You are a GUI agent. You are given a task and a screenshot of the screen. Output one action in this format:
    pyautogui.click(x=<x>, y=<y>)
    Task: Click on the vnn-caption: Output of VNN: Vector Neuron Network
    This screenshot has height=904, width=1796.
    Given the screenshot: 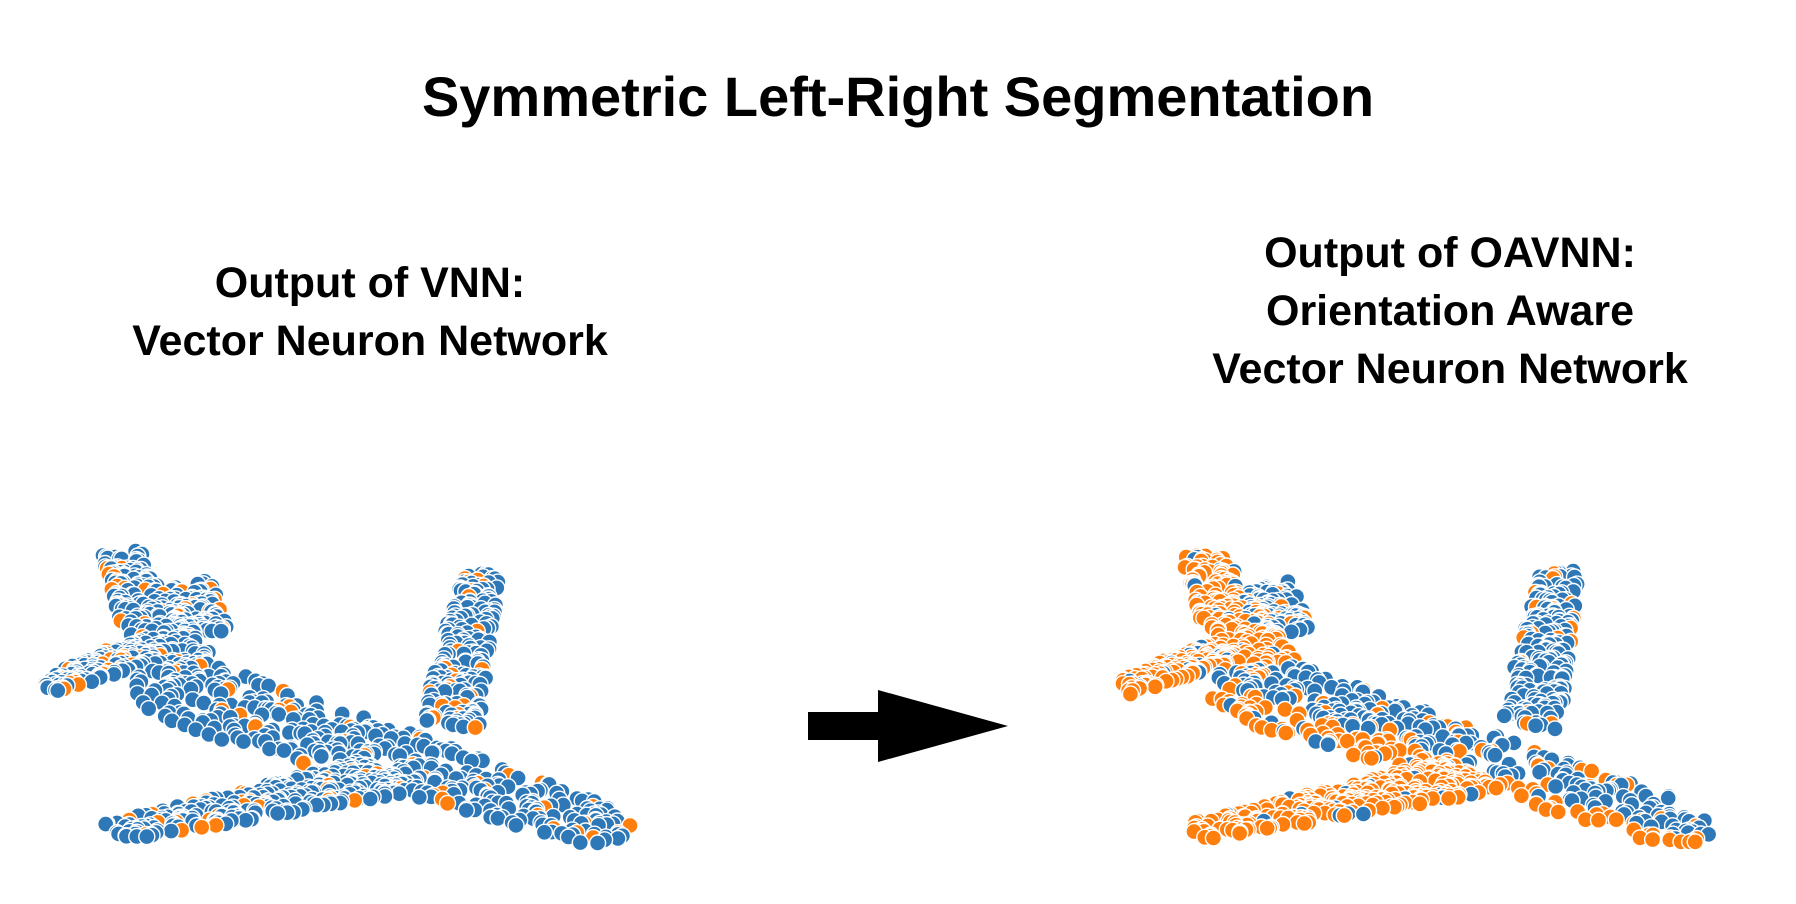 What is the action you would take?
    pyautogui.click(x=370, y=312)
    